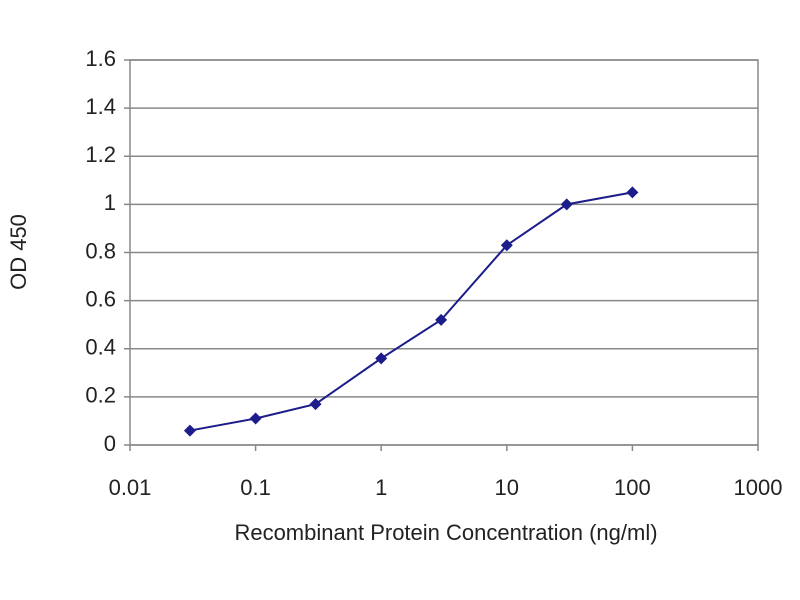  I want to click on y-axis-title: OD 450, so click(18, 252).